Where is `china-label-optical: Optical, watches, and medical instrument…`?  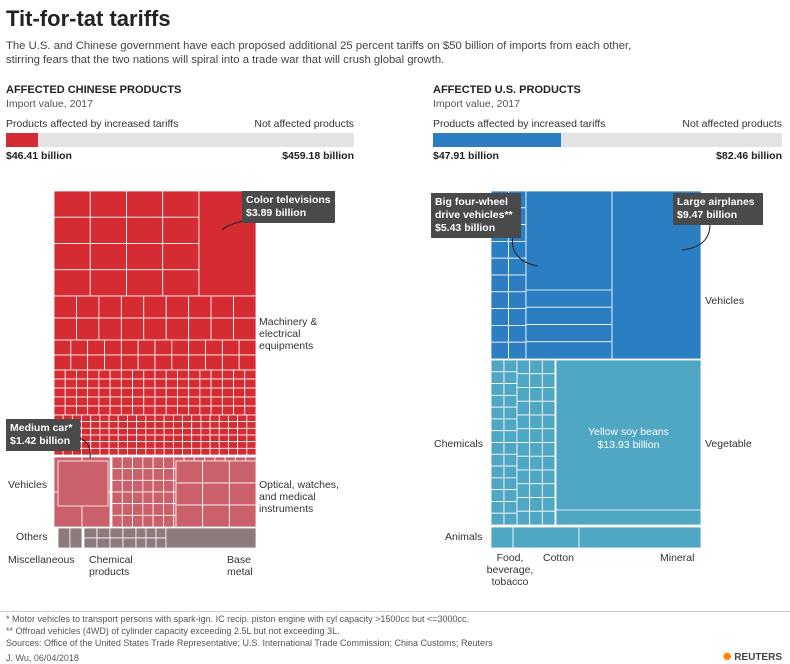
china-label-optical: Optical, watches, and medical instrument… is located at coordinates (299, 497).